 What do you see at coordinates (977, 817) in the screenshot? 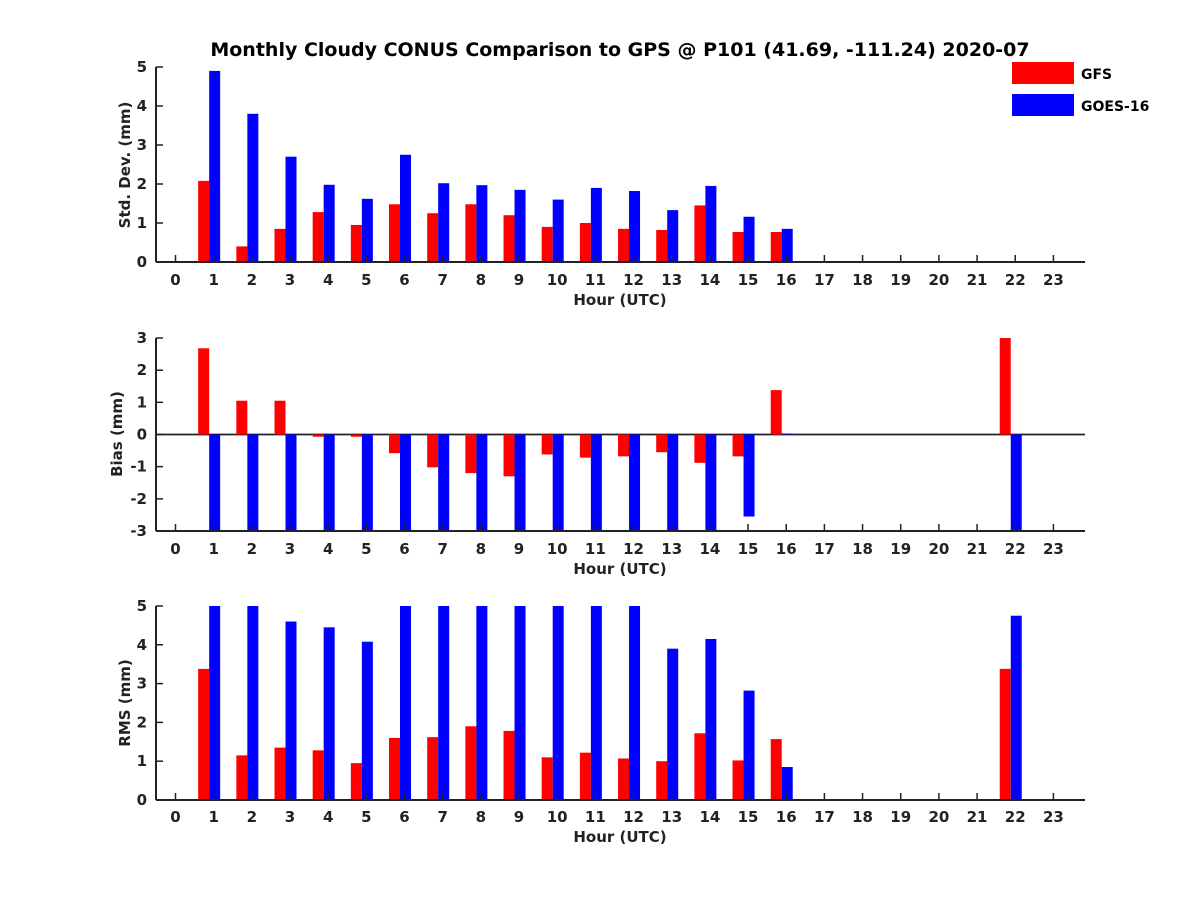
I see `rms-xtick-label-21: 21` at bounding box center [977, 817].